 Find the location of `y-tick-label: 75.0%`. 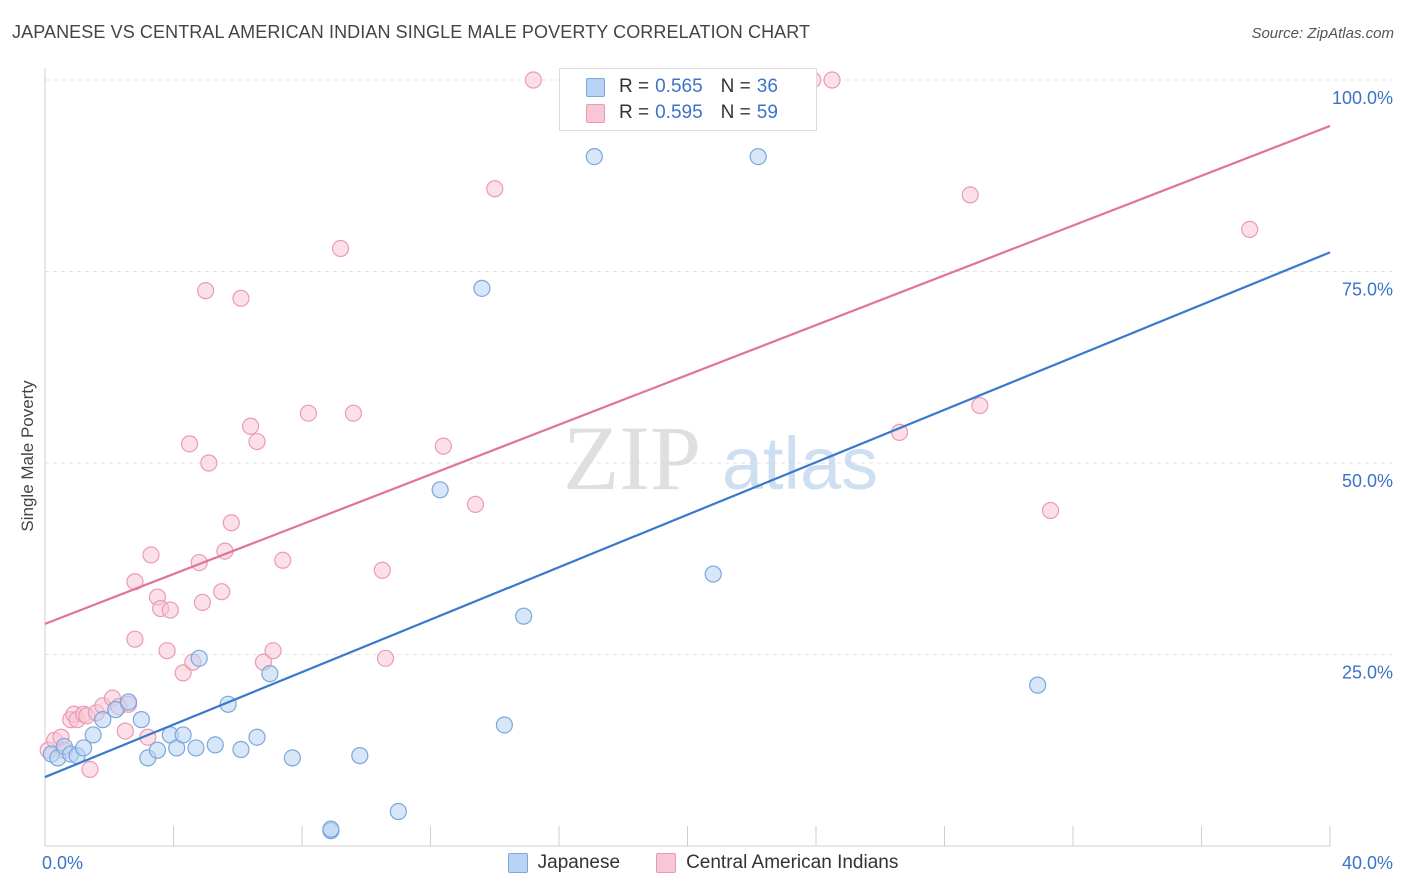

y-tick-label: 75.0% is located at coordinates (1367, 290).